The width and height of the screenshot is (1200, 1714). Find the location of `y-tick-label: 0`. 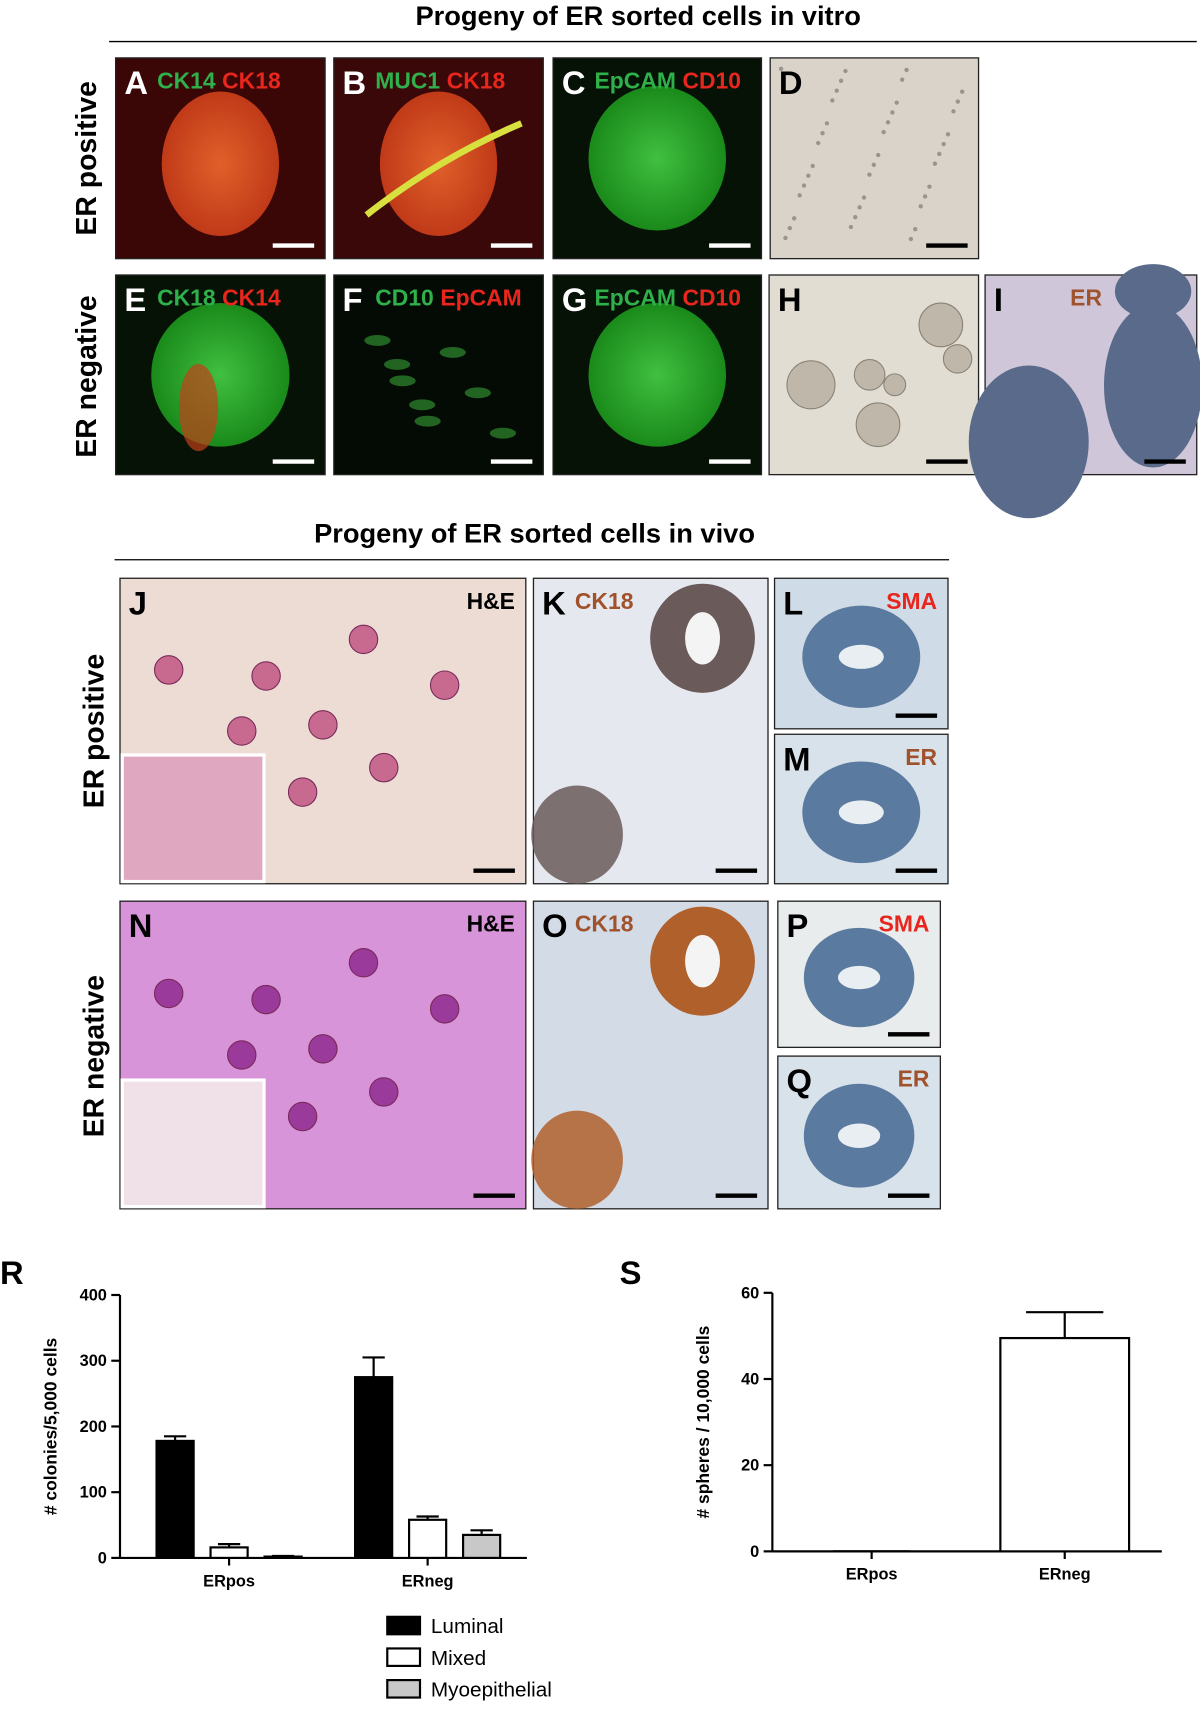

y-tick-label: 0 is located at coordinates (754, 1552).